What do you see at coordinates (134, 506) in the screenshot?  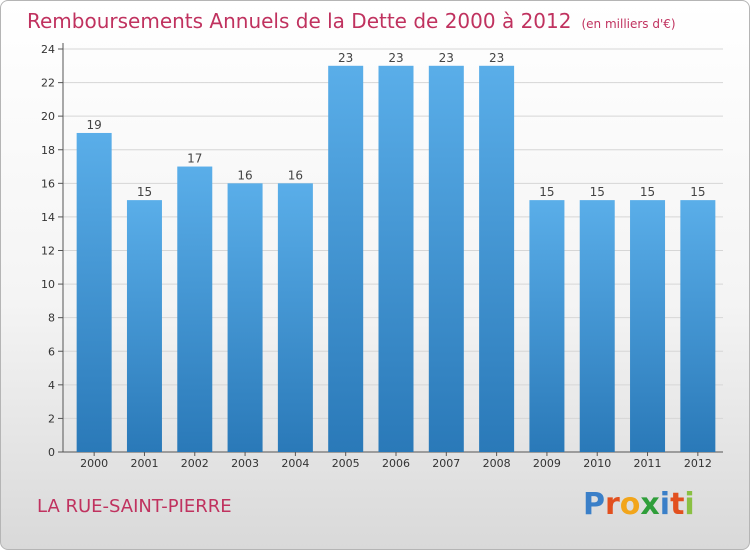 I see `commune-name: LA RUE-SAINT-PIERRE` at bounding box center [134, 506].